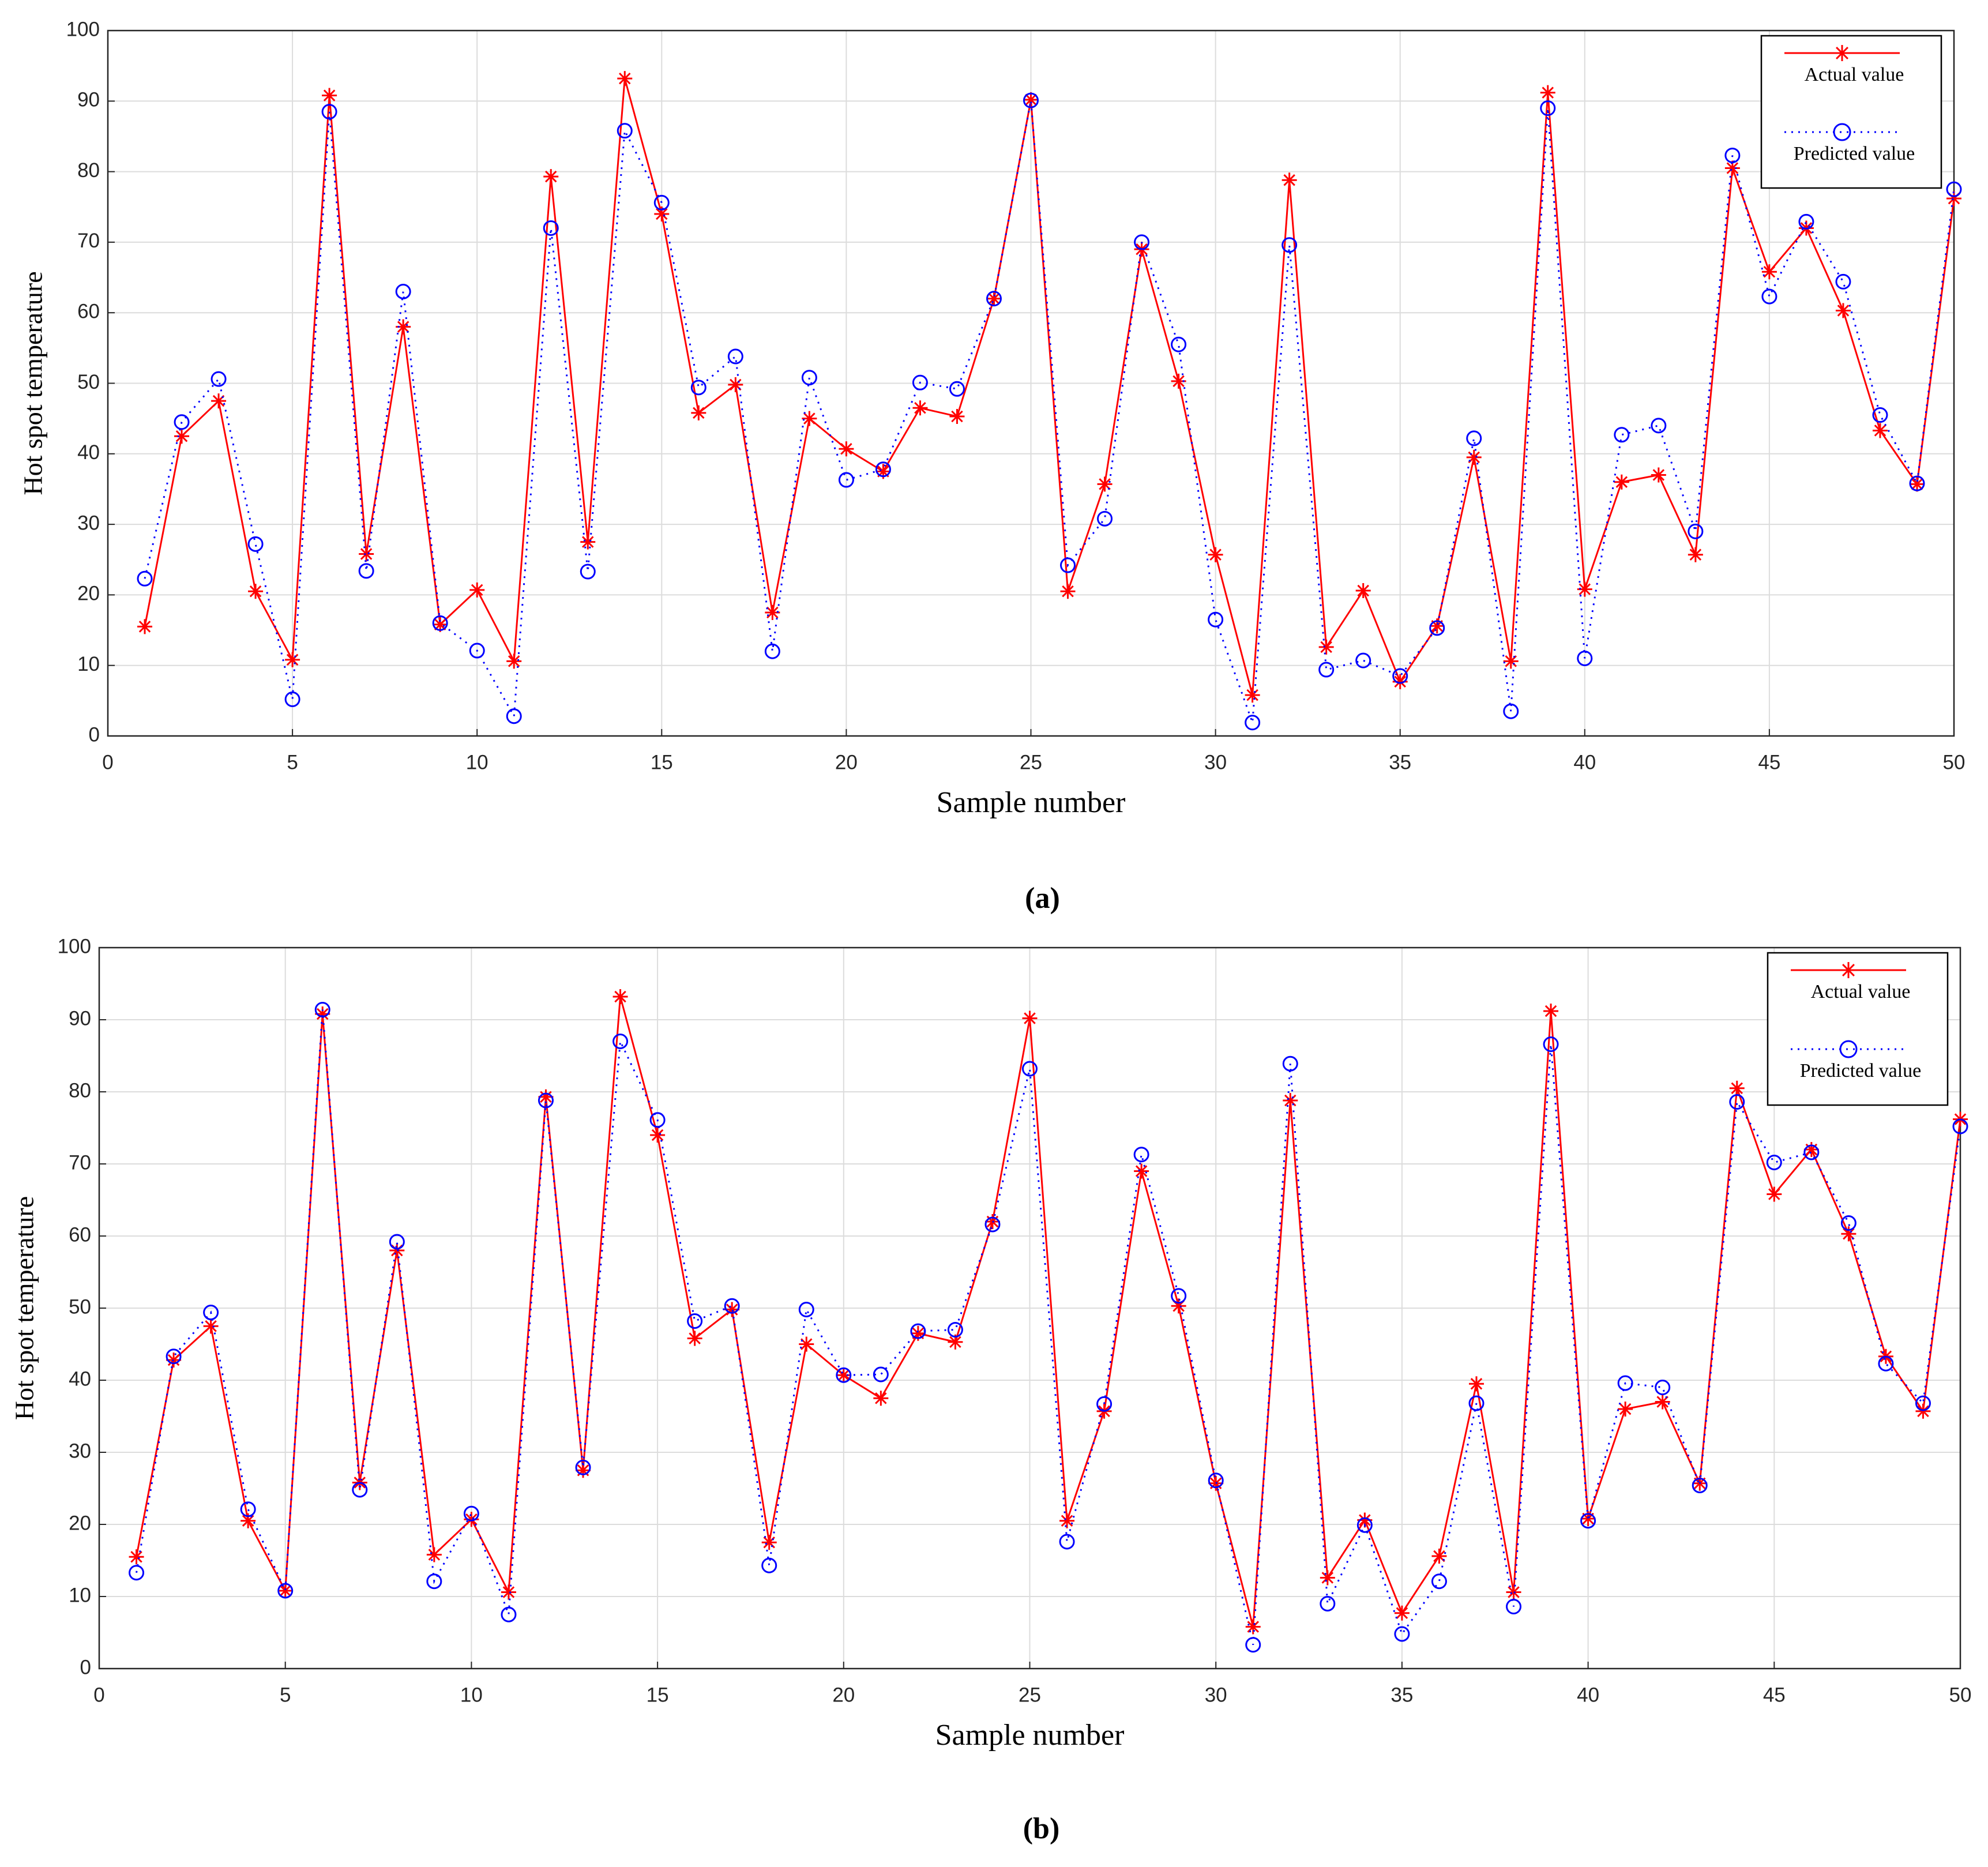 The width and height of the screenshot is (1988, 1867). What do you see at coordinates (292, 762) in the screenshot?
I see `x-tick-label: 5` at bounding box center [292, 762].